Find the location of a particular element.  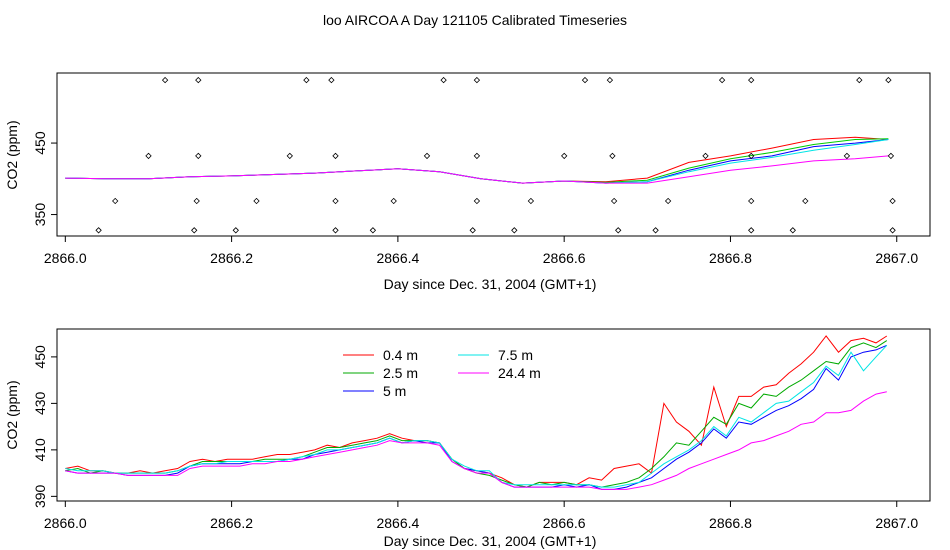

y-axis: 390 410 430 450 is located at coordinates (44, 426).